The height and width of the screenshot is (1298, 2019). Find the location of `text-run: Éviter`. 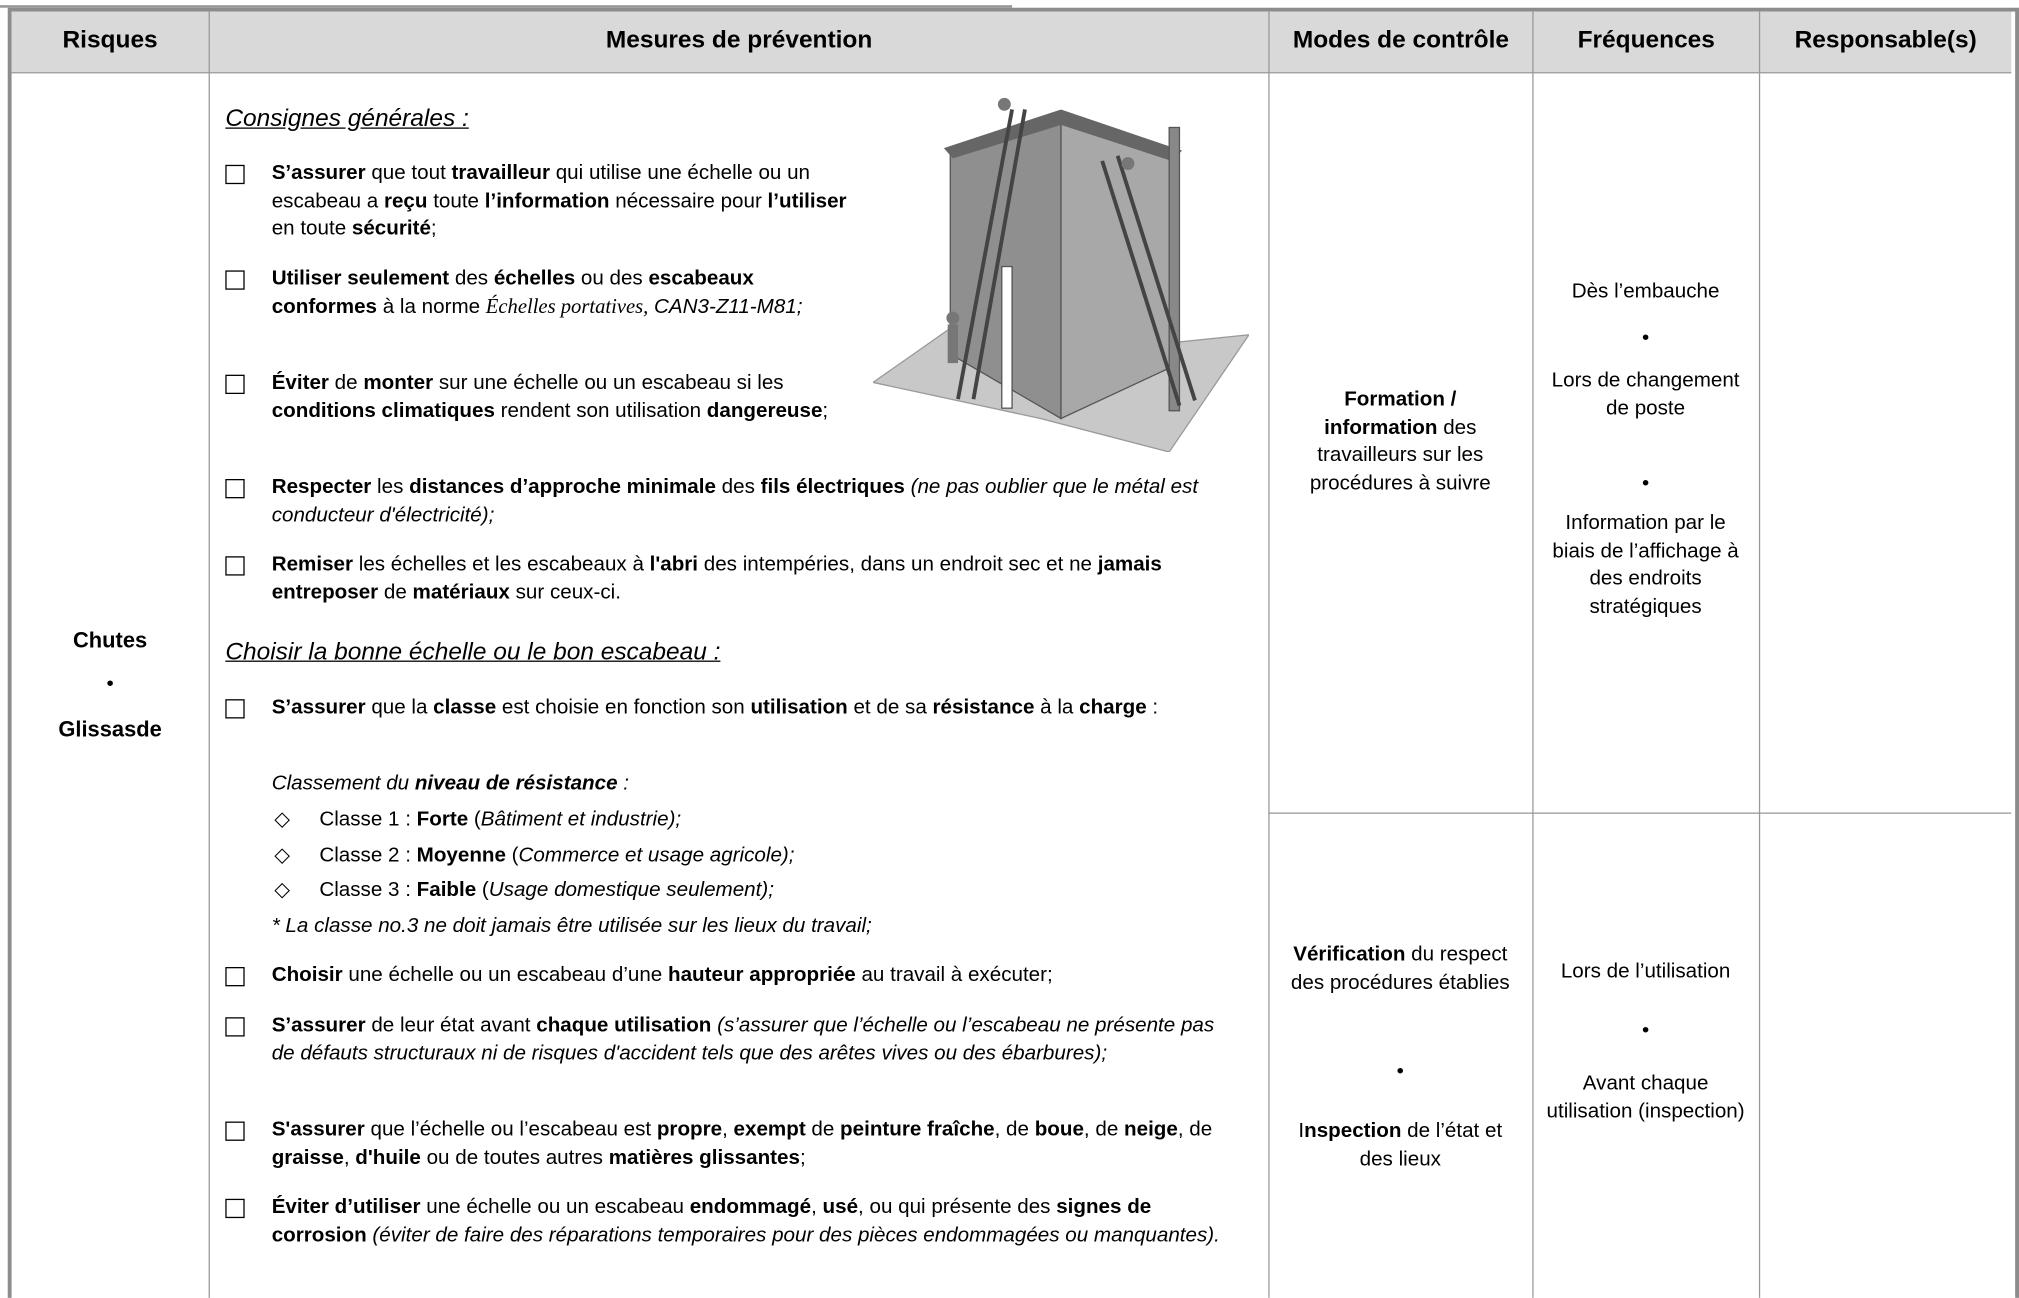

text-run: Éviter is located at coordinates (300, 383).